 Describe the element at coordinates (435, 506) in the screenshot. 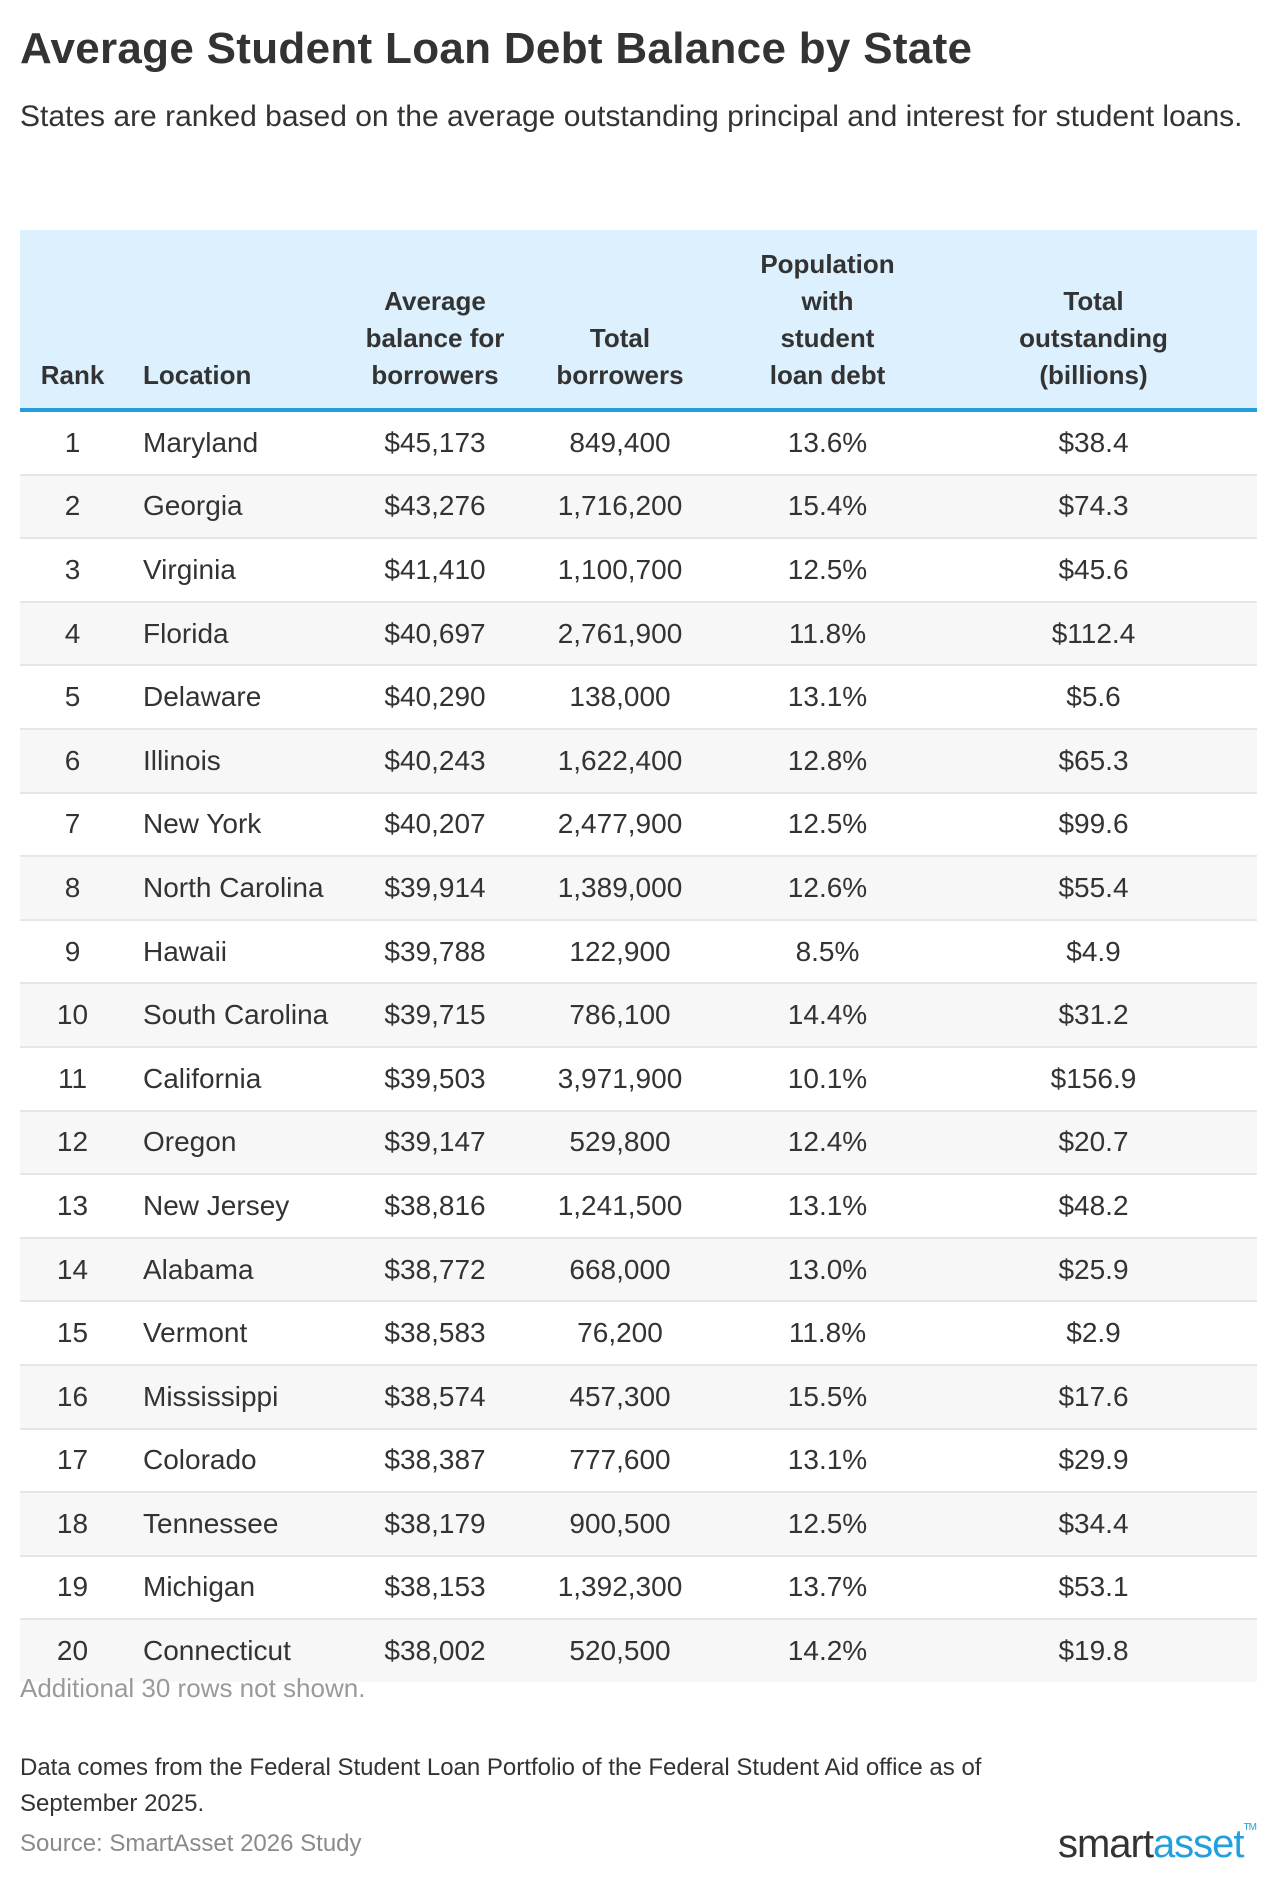

I see `cell-average-balance: $43,276` at that location.